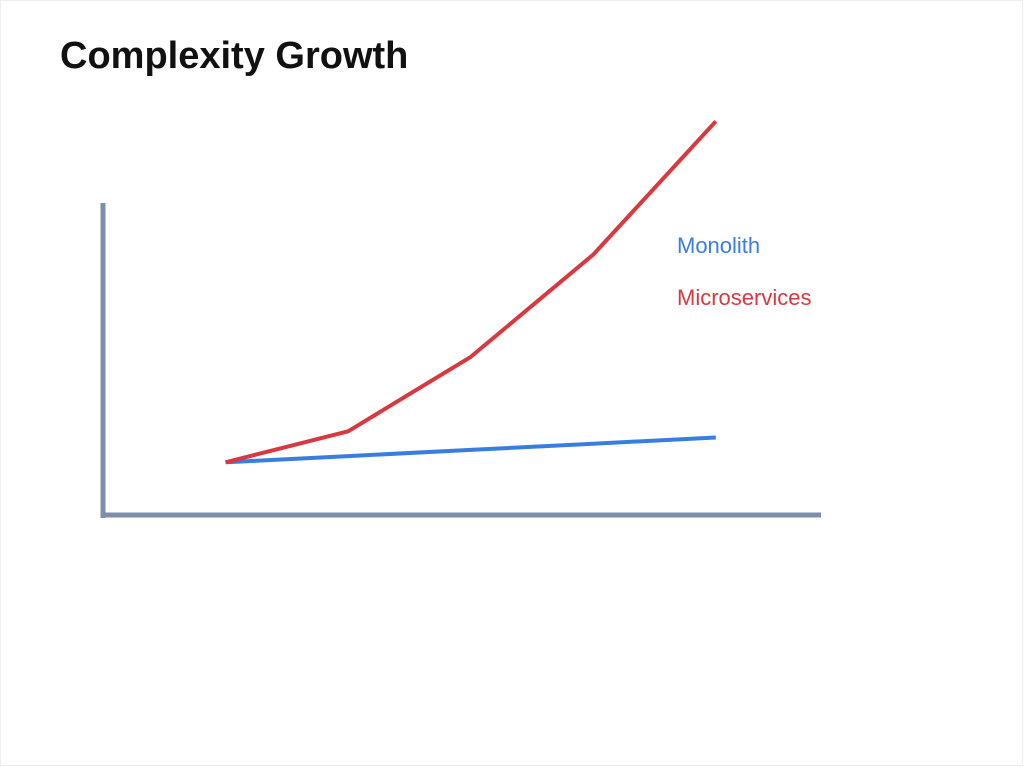 The height and width of the screenshot is (767, 1024). I want to click on legend-label: Monolith, so click(718, 245).